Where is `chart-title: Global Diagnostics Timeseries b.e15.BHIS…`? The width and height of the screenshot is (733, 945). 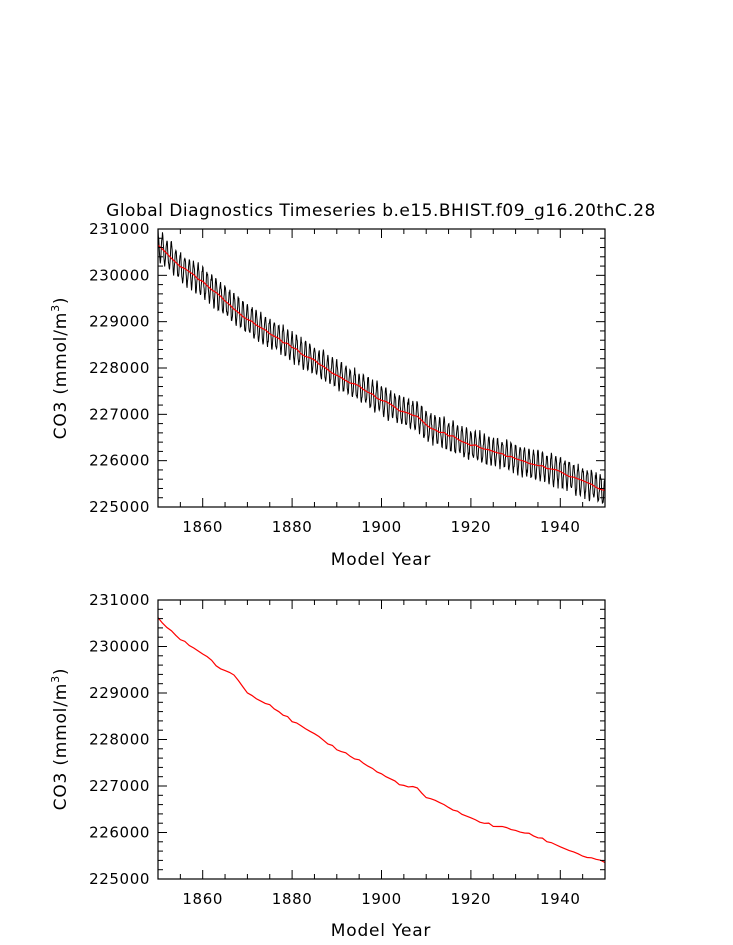 chart-title: Global Diagnostics Timeseries b.e15.BHIS… is located at coordinates (381, 211).